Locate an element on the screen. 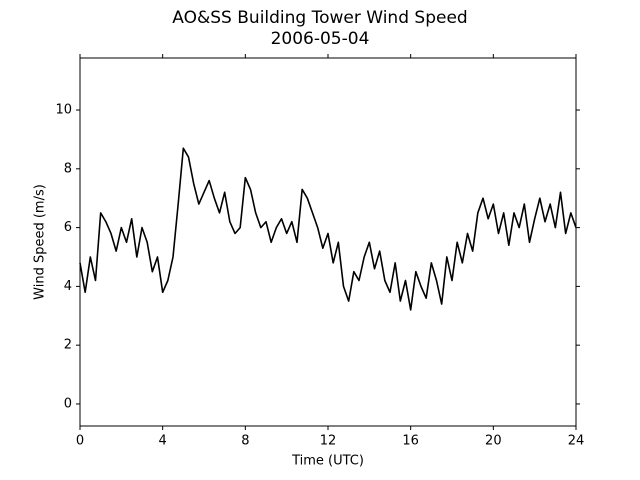 The height and width of the screenshot is (480, 640). x-tick-label: 0 is located at coordinates (80, 441).